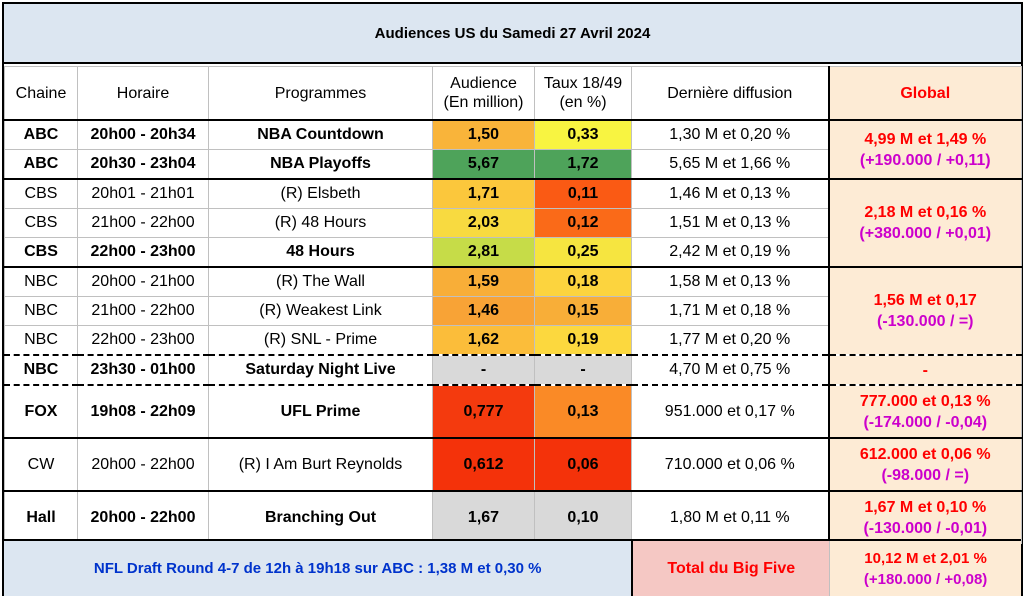  What do you see at coordinates (730, 93) in the screenshot?
I see `header-derniere-diffusion: Dernière diffusion` at bounding box center [730, 93].